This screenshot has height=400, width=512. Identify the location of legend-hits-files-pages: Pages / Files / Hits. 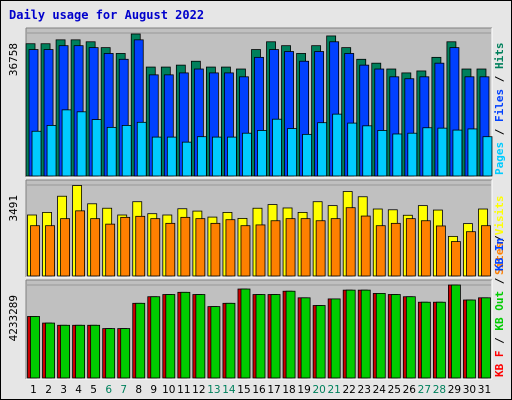
(499, 109).